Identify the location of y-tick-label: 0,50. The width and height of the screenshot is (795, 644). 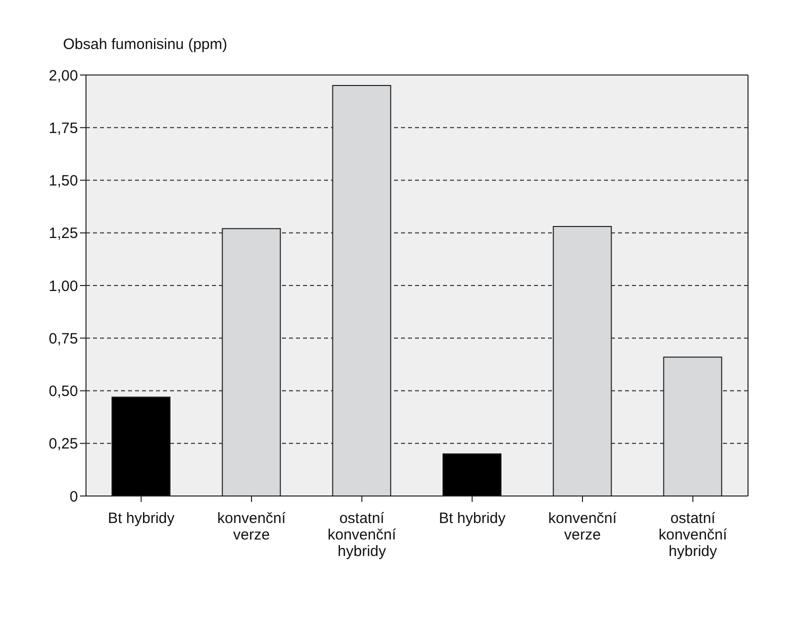
(63, 391).